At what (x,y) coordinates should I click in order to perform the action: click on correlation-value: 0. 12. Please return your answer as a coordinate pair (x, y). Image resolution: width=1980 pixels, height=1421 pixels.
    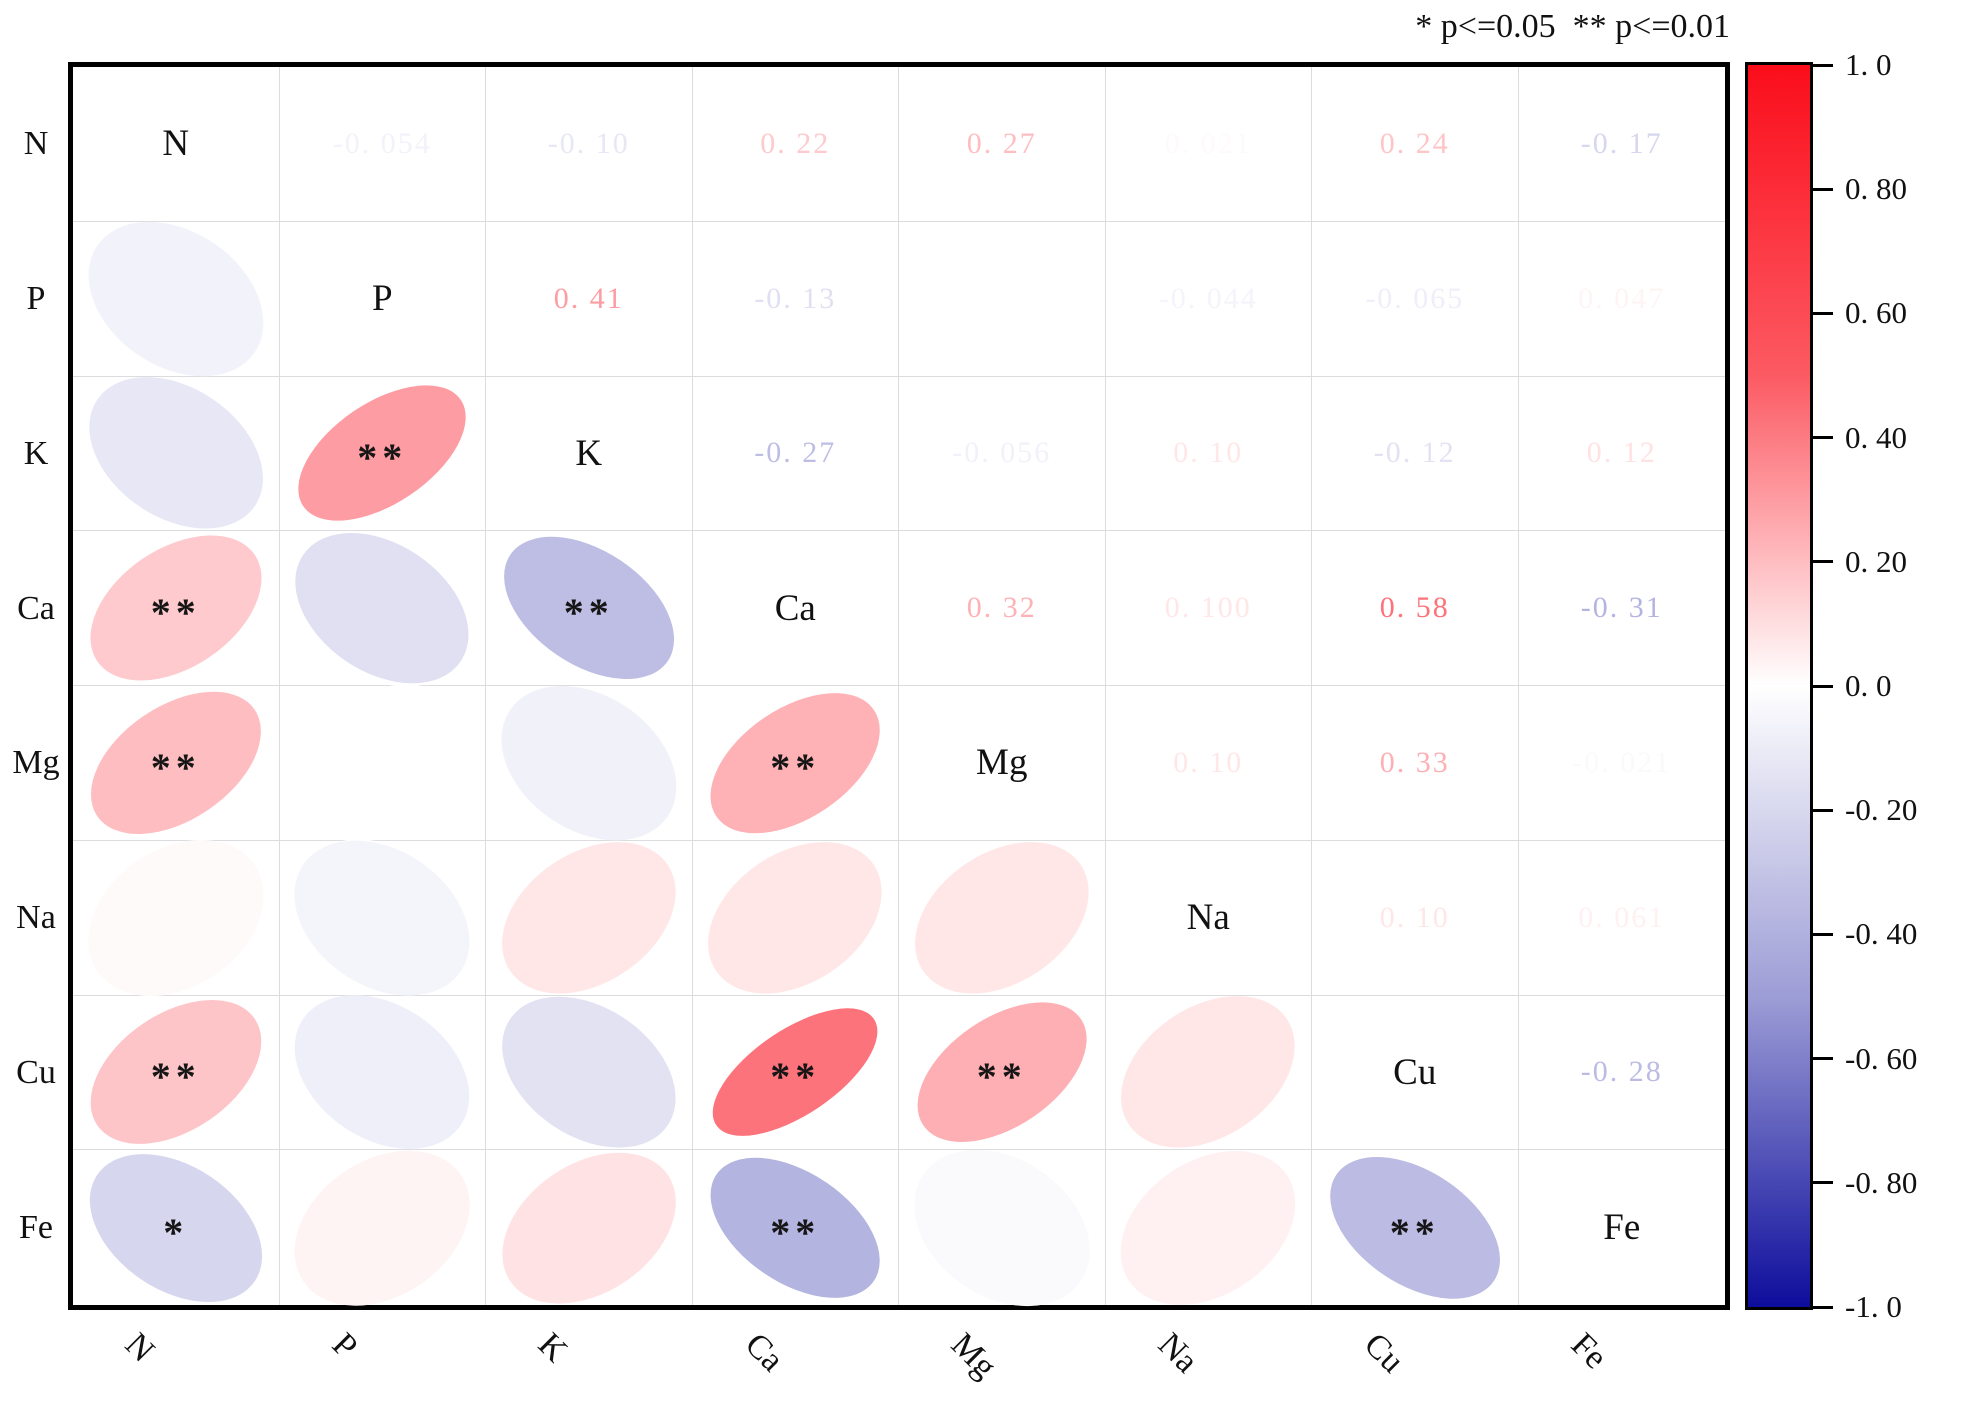
    Looking at the image, I should click on (1621, 453).